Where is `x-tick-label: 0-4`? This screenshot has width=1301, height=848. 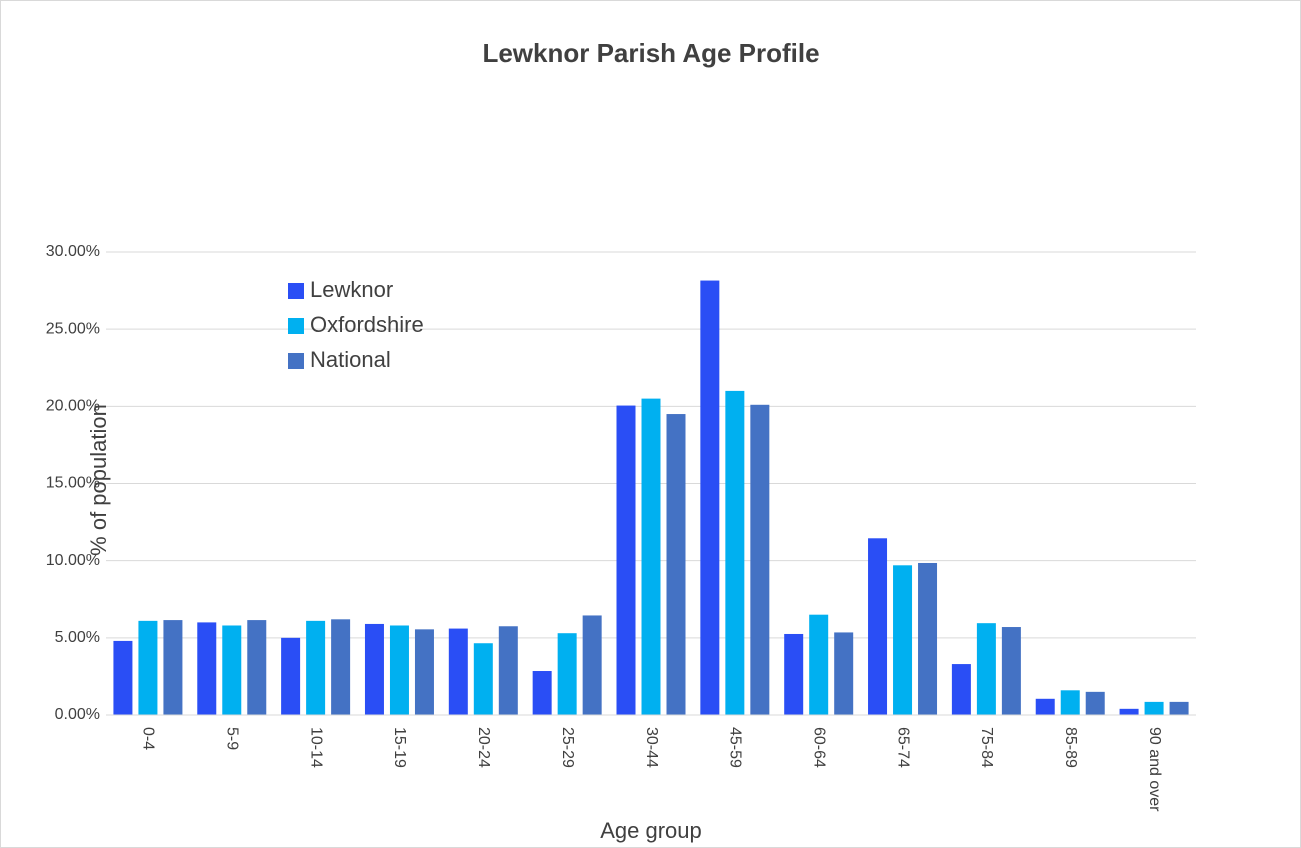 x-tick-label: 0-4 is located at coordinates (148, 738).